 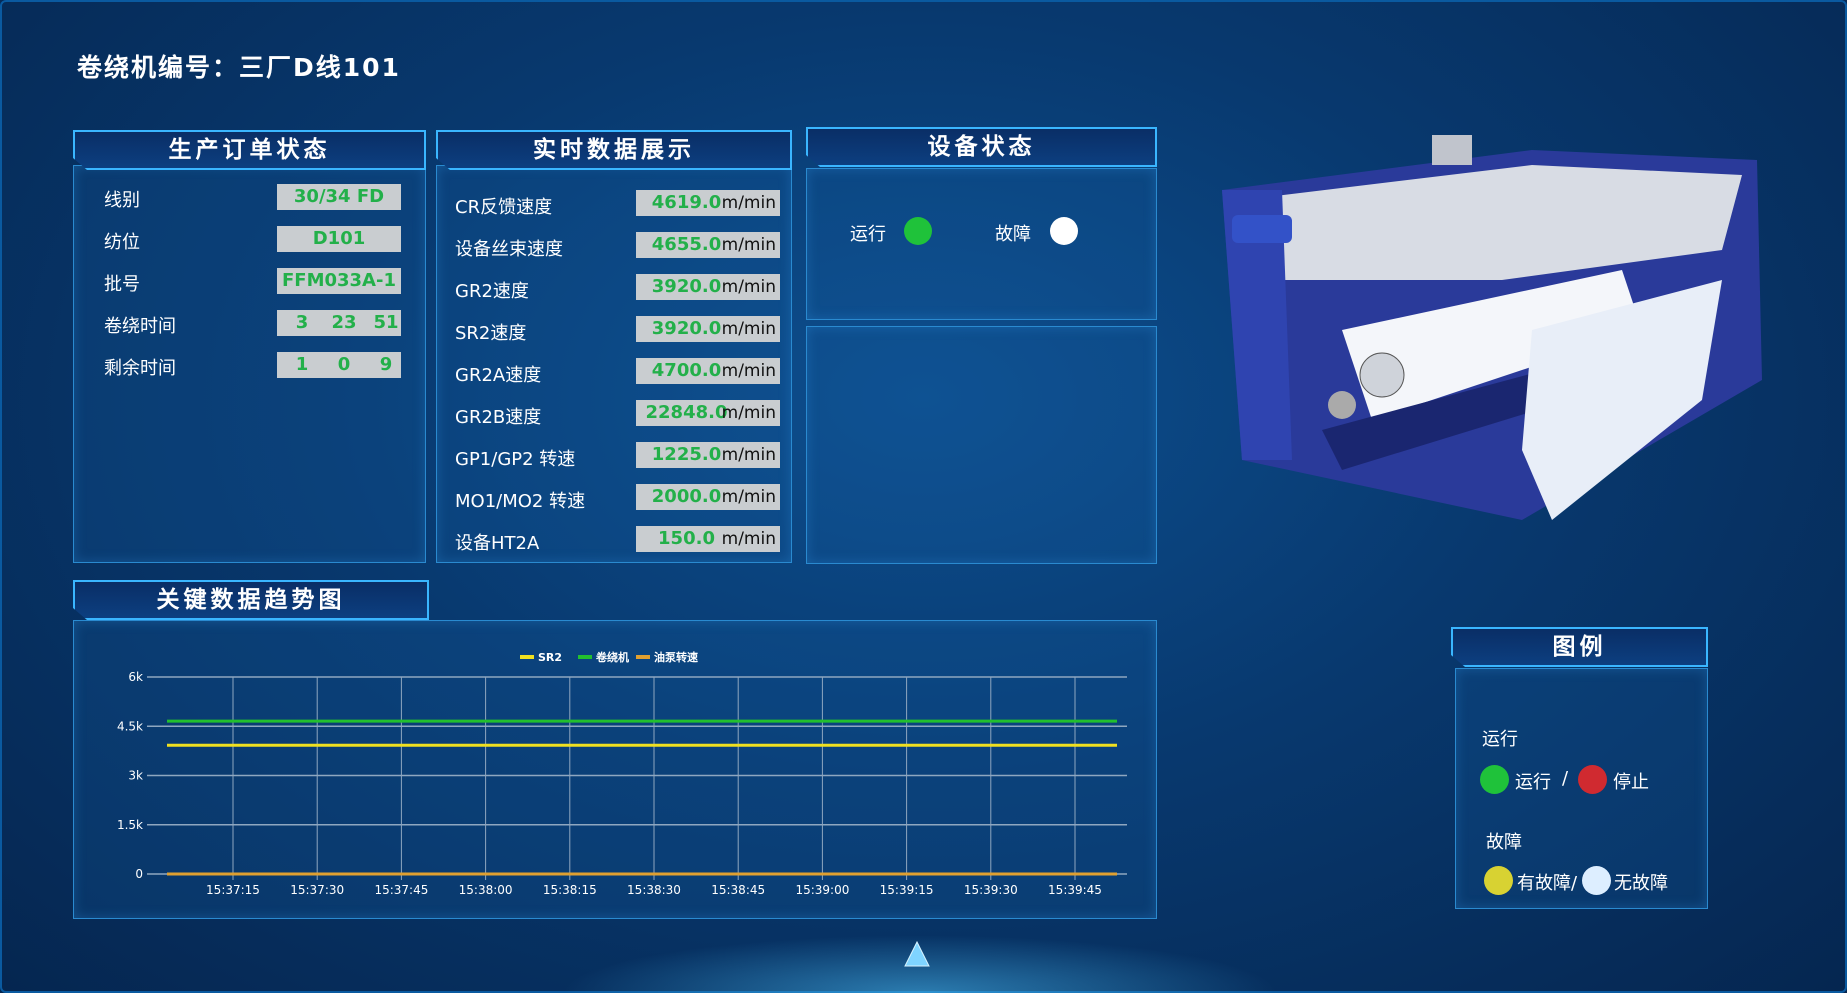 What do you see at coordinates (122, 242) in the screenshot?
I see `order-field-label: 纺位` at bounding box center [122, 242].